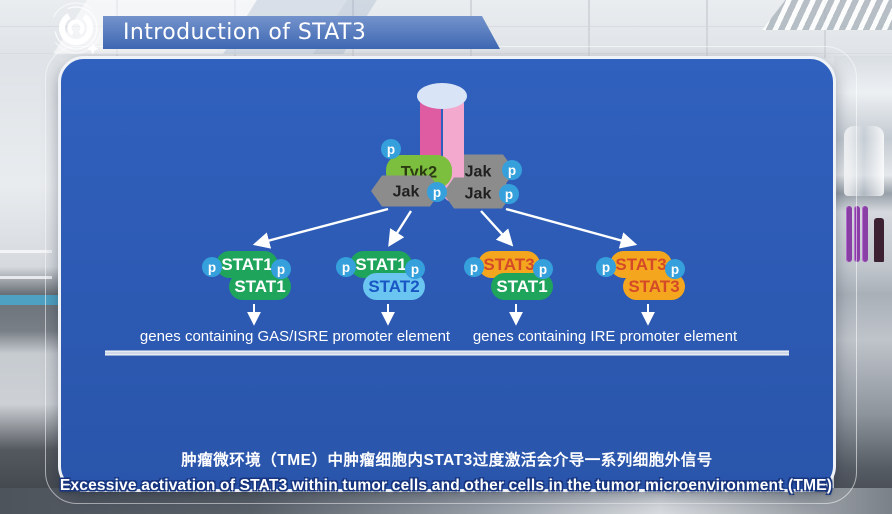 This screenshot has width=892, height=514. Describe the element at coordinates (30, 285) in the screenshot. I see `left-lab-cabinets` at that location.